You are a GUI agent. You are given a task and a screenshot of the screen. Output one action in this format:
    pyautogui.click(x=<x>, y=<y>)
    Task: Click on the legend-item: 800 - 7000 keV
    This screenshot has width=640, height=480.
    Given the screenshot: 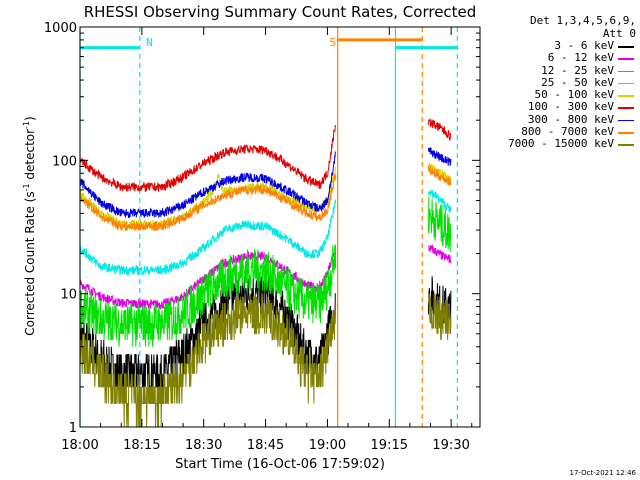 What is the action you would take?
    pyautogui.click(x=562, y=132)
    